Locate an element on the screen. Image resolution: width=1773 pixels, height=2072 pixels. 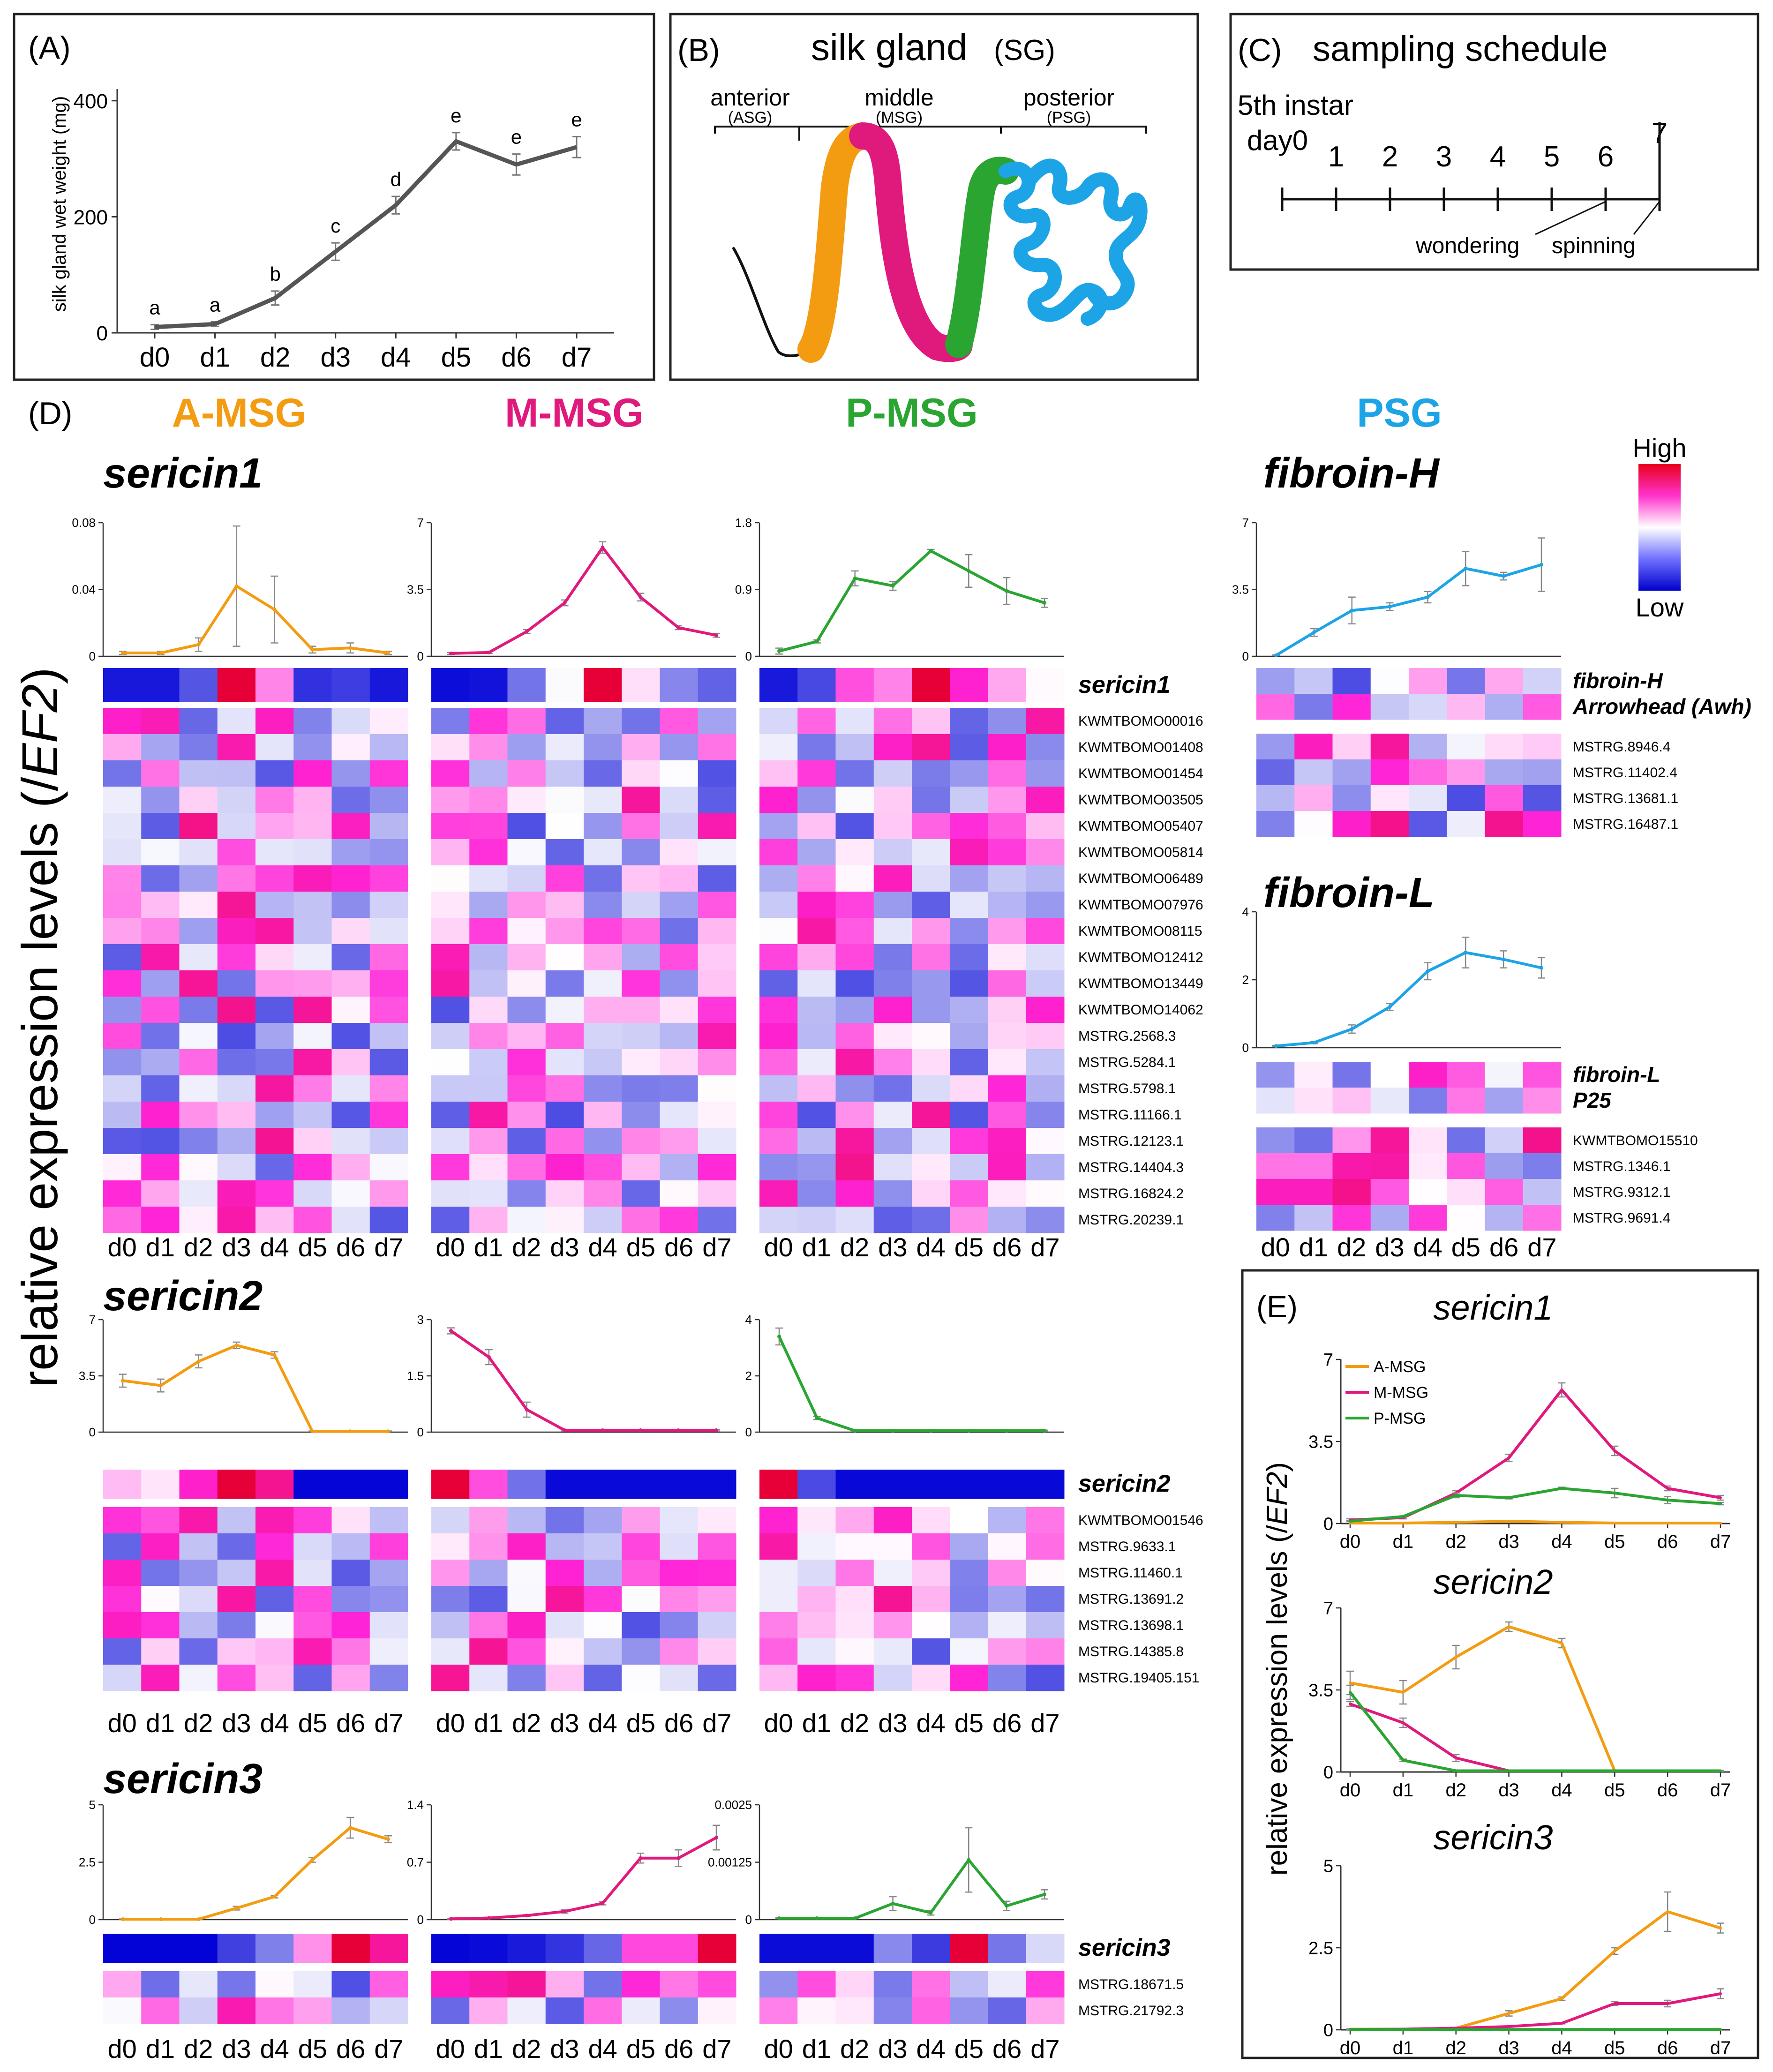
heatmap-row-label: MSTRG.18671.5 is located at coordinates (1131, 1985).